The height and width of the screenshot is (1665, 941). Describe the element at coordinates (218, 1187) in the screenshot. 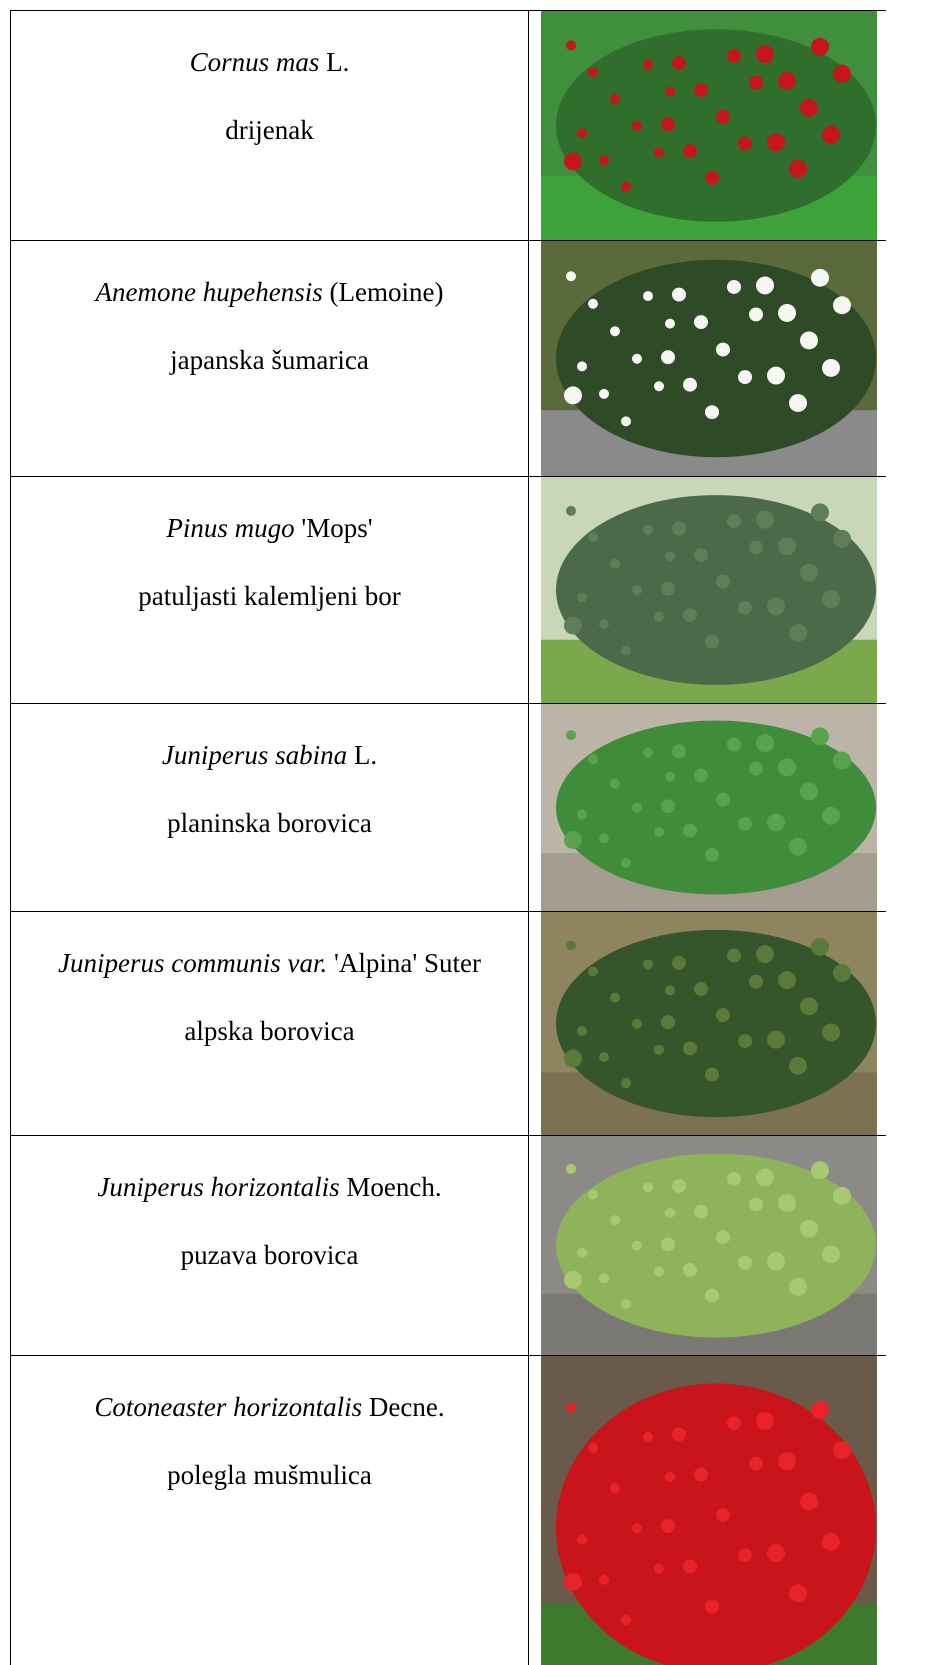

I see `latin-italic: Juniperus horizontalis` at that location.